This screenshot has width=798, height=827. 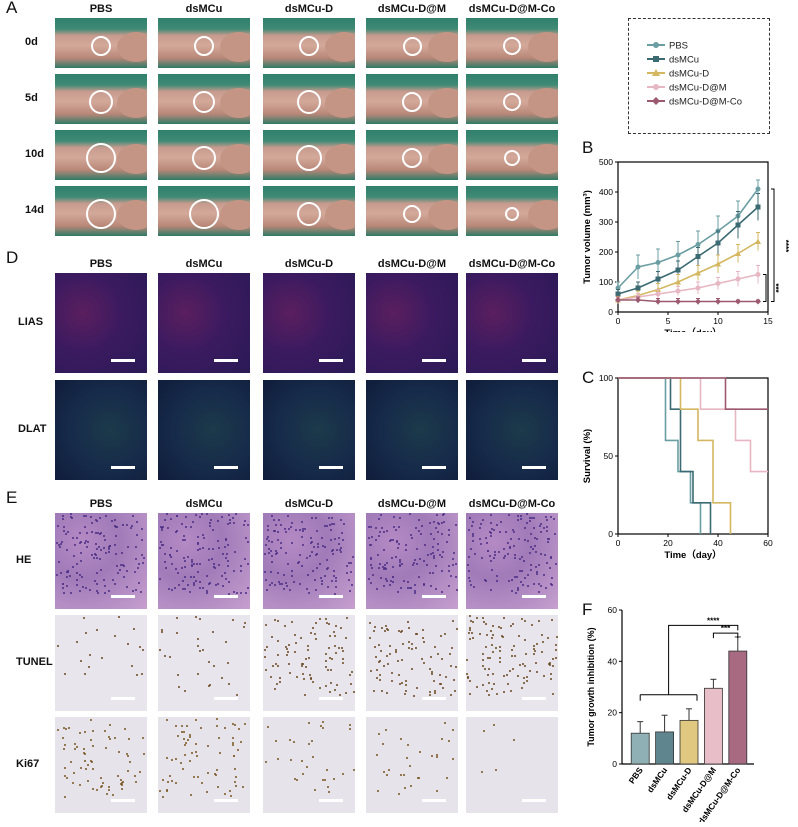 I want to click on tumor-circle, so click(x=101, y=214).